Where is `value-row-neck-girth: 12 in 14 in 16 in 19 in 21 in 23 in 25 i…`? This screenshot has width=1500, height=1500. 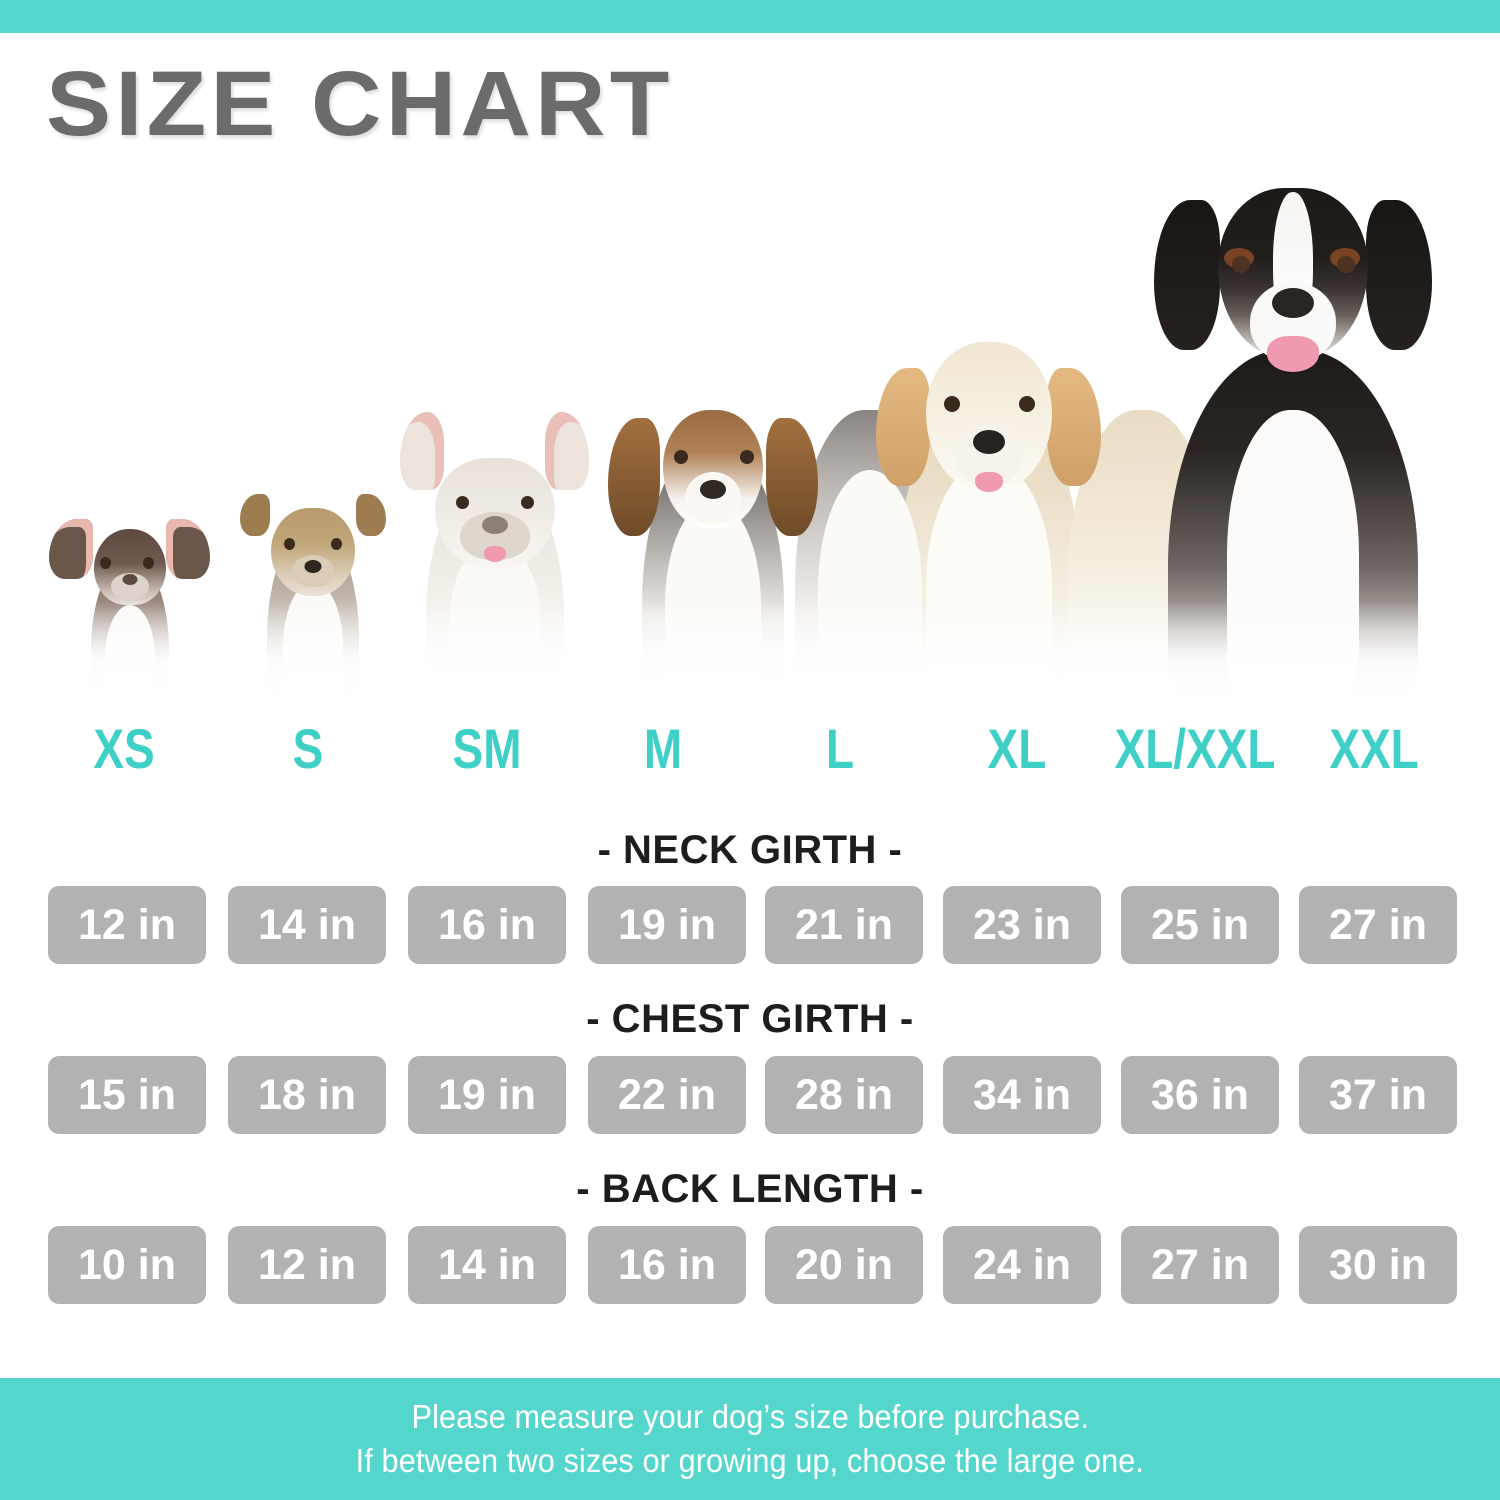
value-row-neck-girth: 12 in 14 in 16 in 19 in 21 in 23 in 25 i… is located at coordinates (750, 925).